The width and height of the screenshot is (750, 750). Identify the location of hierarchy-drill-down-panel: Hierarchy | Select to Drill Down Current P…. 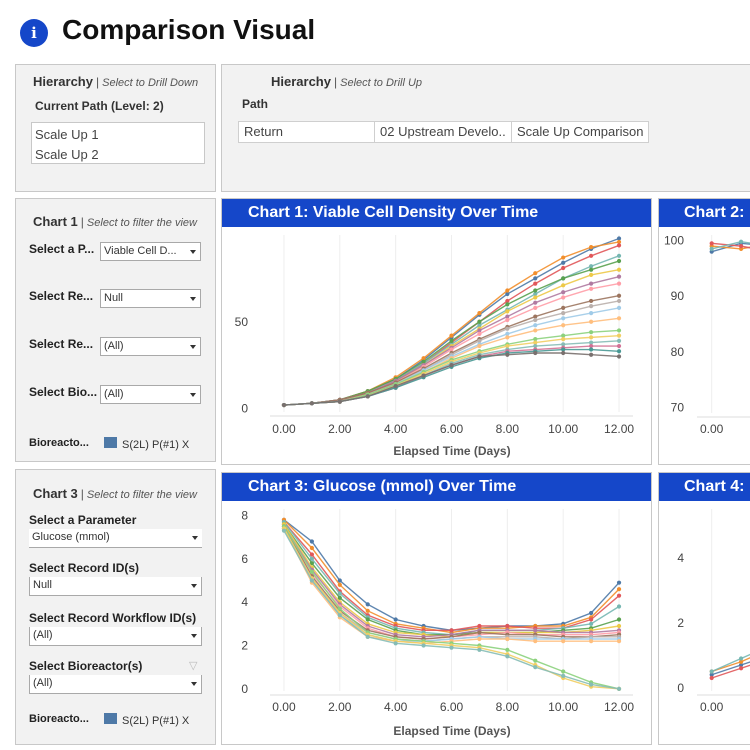
(115, 128).